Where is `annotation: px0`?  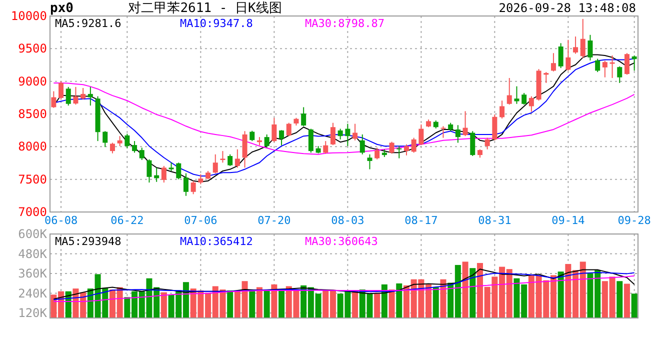 annotation: px0 is located at coordinates (62, 8).